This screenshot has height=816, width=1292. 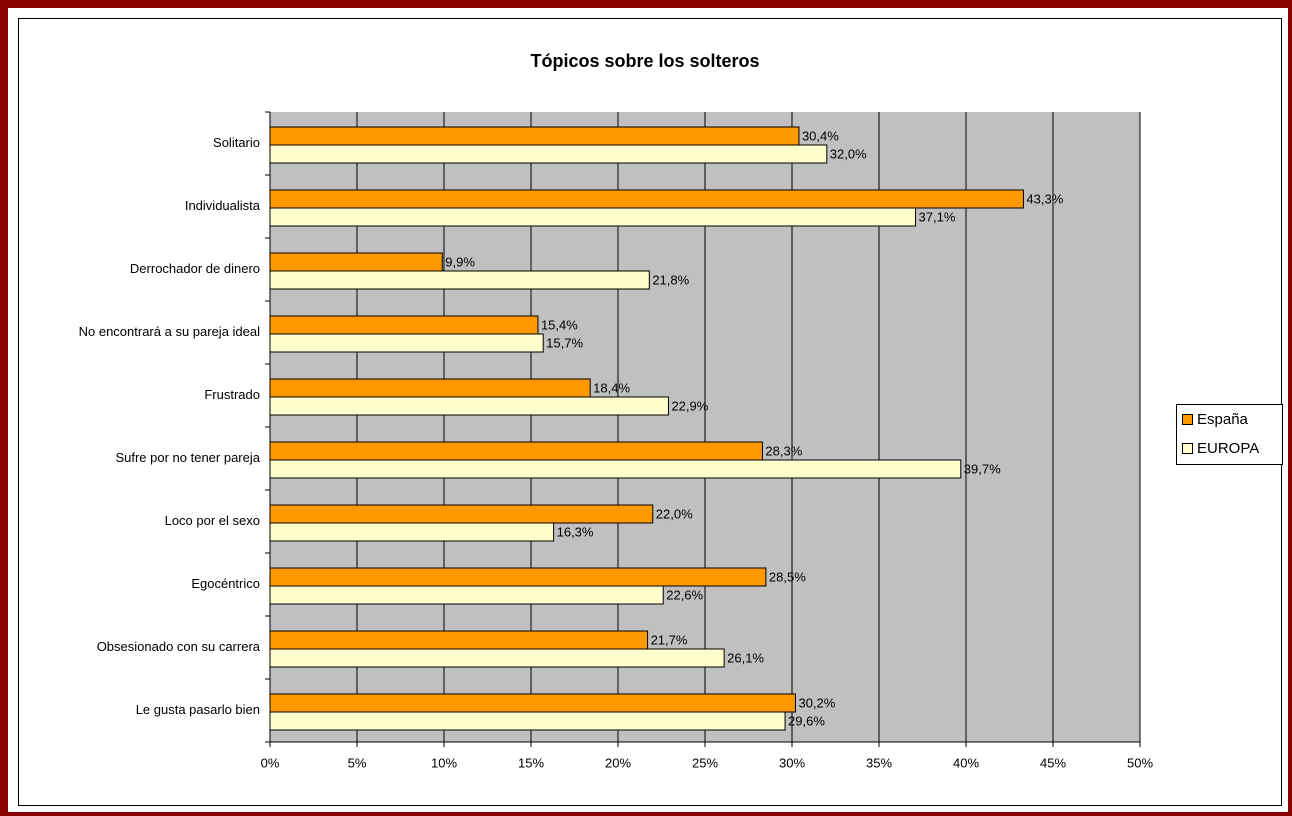 I want to click on legend-label: EUROPA, so click(x=1228, y=448).